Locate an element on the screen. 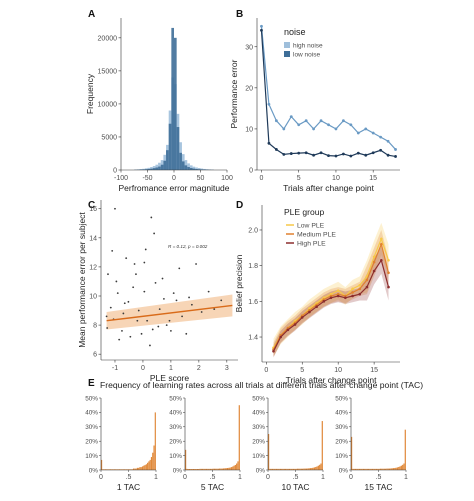  panel-d-y-tick-label: 2.0 is located at coordinates (253, 230).